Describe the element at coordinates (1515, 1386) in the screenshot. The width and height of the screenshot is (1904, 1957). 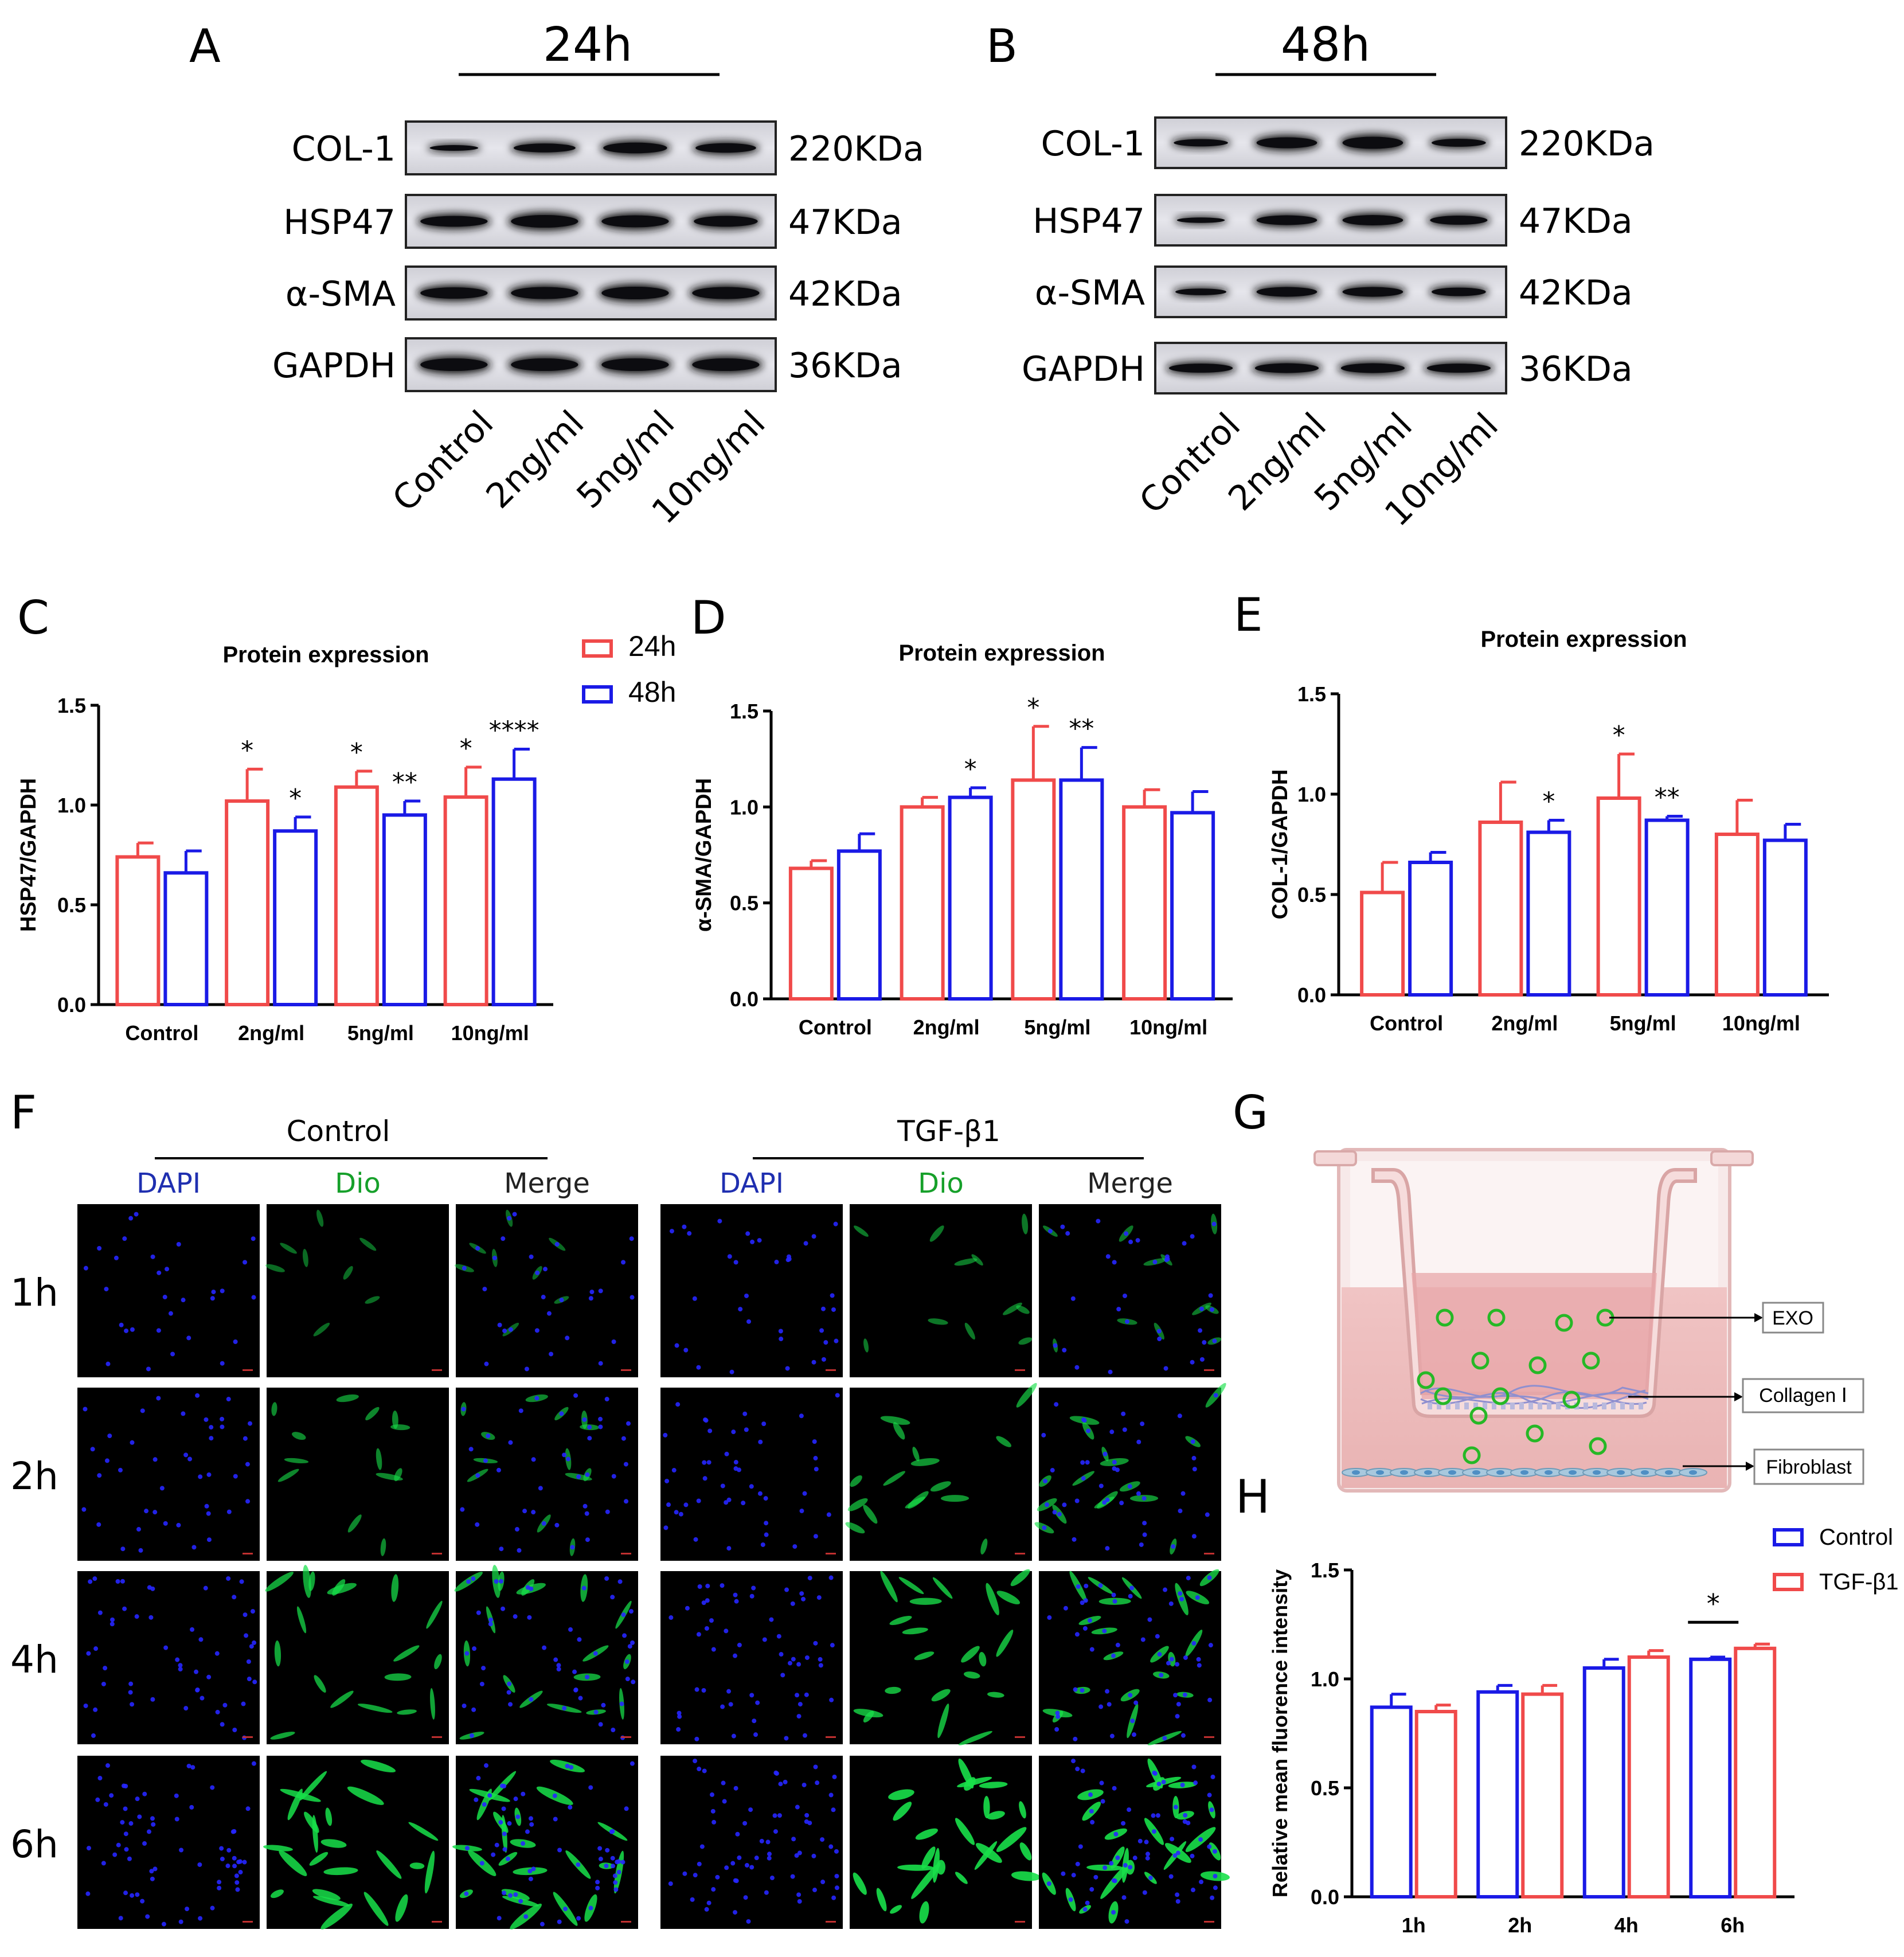
I see `exosome-markers` at that location.